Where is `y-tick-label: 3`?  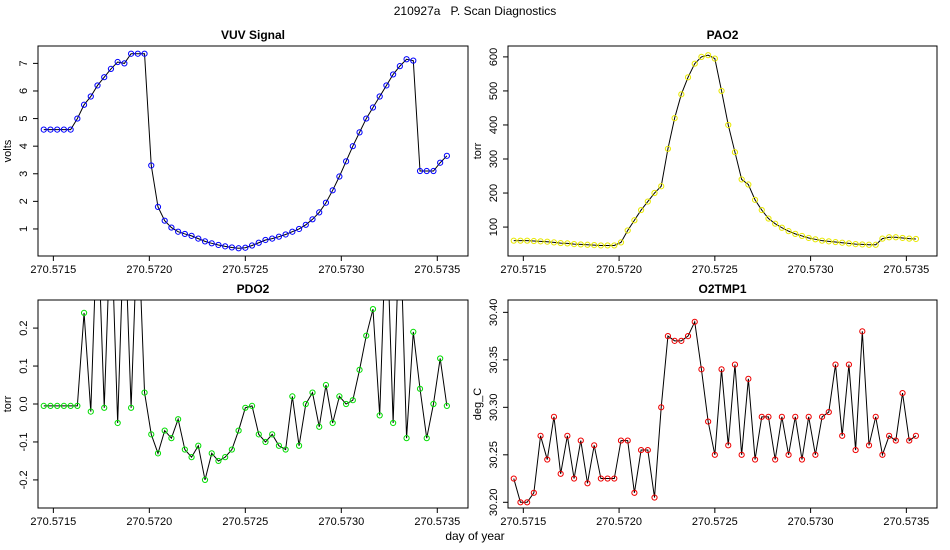
y-tick-label: 3 is located at coordinates (24, 174).